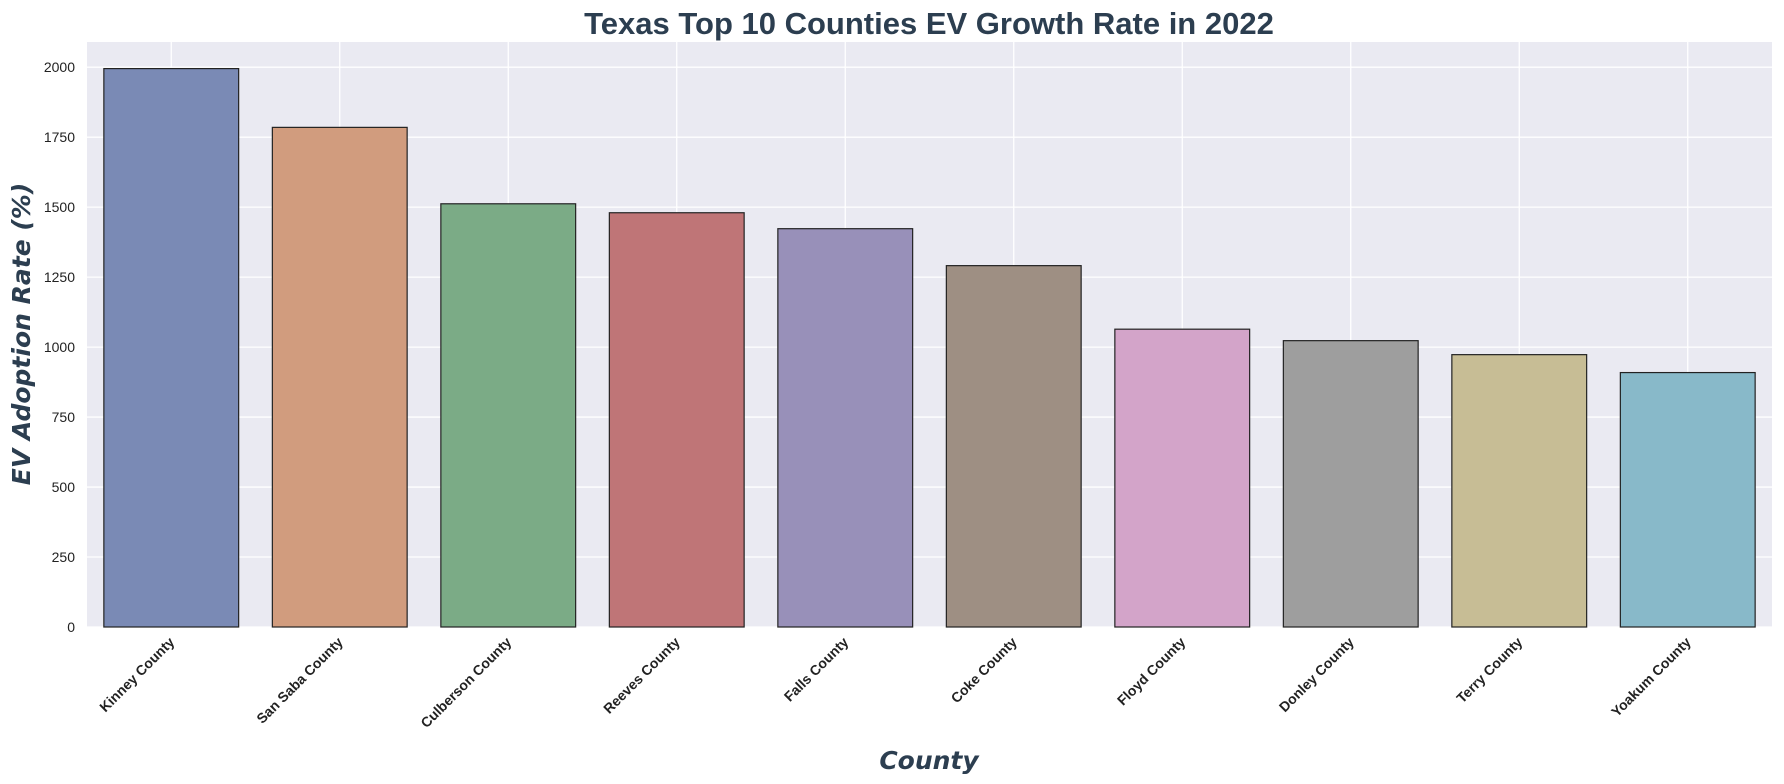  What do you see at coordinates (64, 417) in the screenshot?
I see `y-tick-label: 750` at bounding box center [64, 417].